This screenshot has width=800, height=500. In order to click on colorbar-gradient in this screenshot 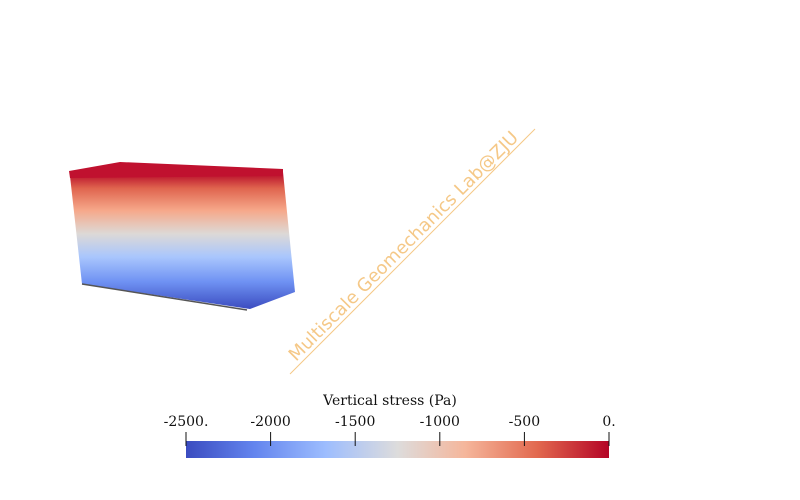, I will do `click(397, 449)`.